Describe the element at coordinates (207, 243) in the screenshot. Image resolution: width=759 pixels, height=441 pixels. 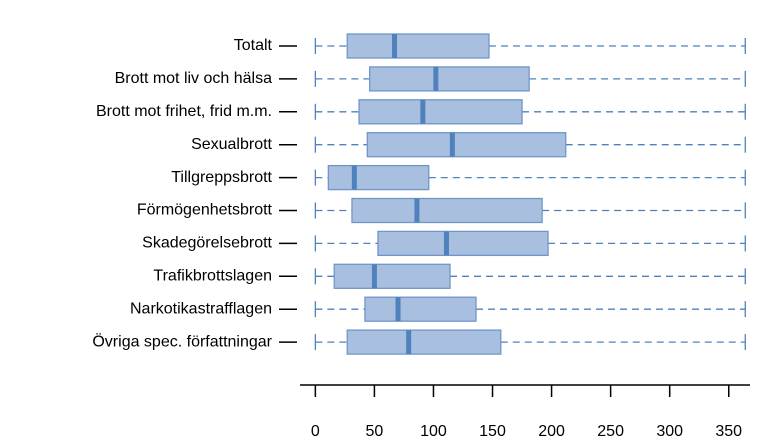
I see `y-tick-label: Skadegörelsebrott` at that location.